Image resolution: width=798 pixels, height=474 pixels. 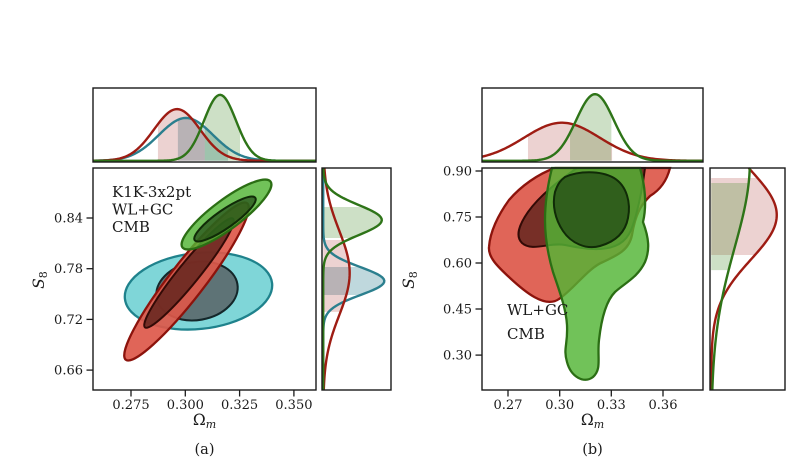 I want to click on panel-a-legend: K1K-3x2pt WL+GC CMB, so click(x=151, y=209).